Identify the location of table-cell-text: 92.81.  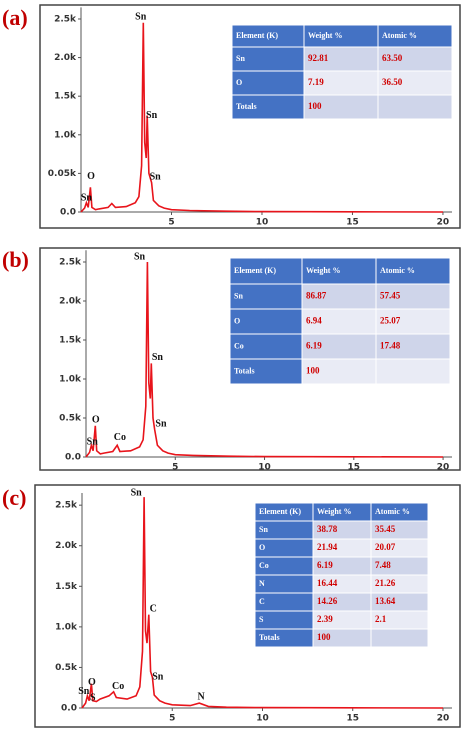
(318, 58).